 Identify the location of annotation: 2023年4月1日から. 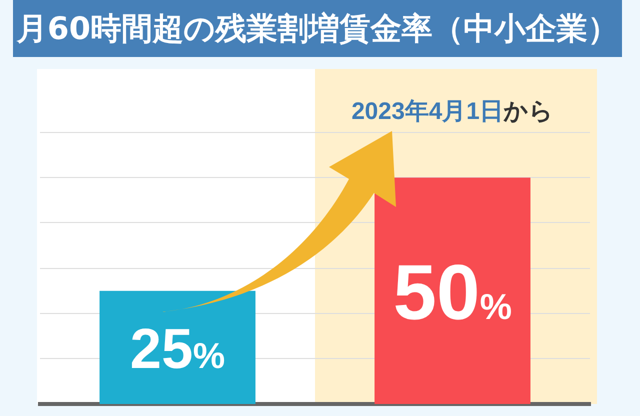
(452, 111).